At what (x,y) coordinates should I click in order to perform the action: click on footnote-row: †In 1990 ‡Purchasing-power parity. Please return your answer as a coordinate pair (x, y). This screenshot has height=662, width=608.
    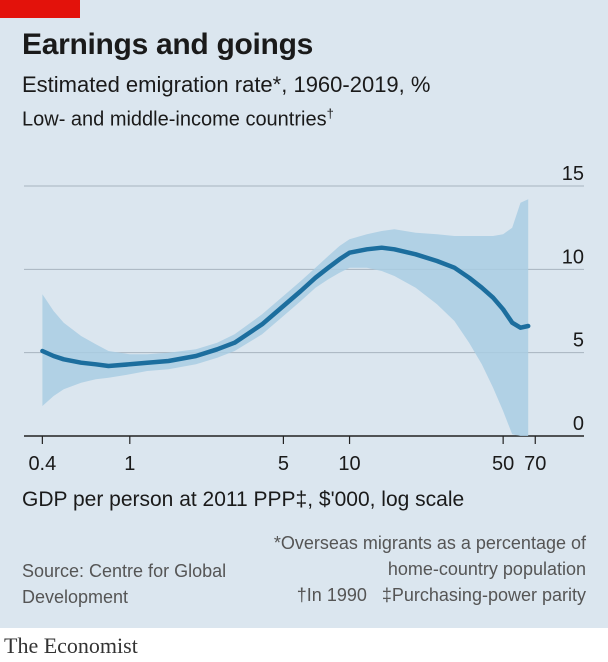
    Looking at the image, I should click on (421, 595).